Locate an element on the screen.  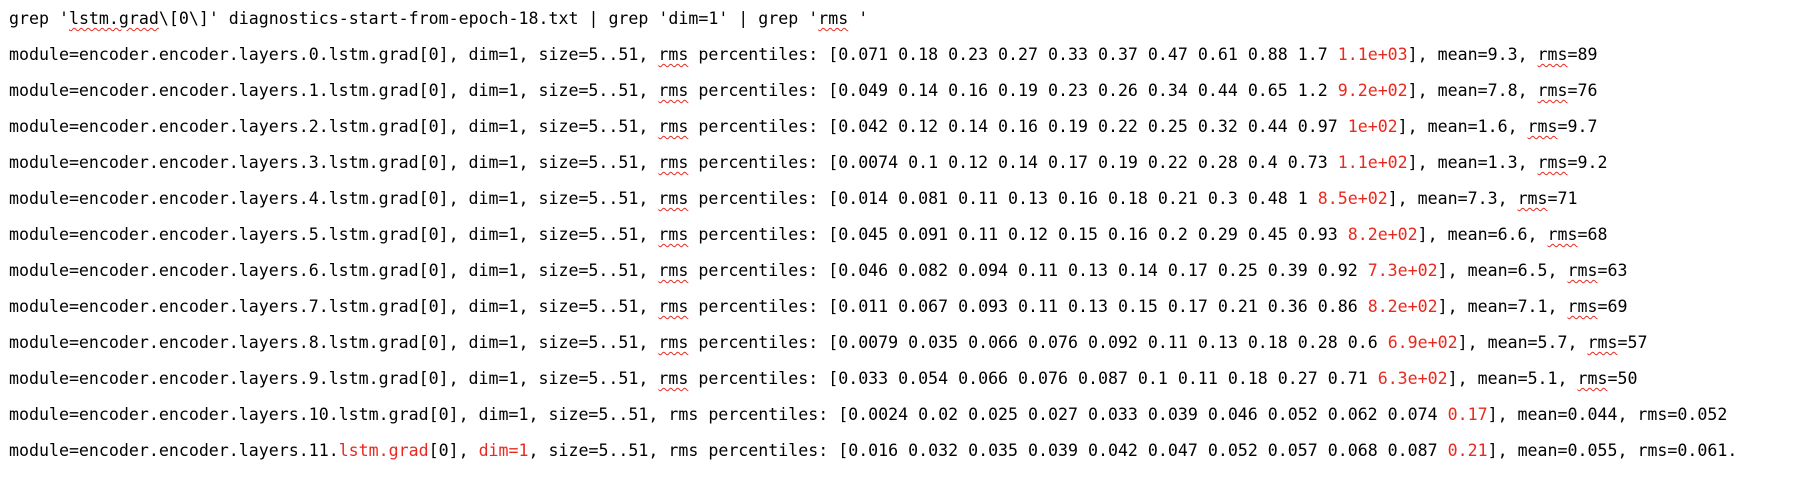
highlighted-max-value: 1.1e+02 is located at coordinates (1372, 162).